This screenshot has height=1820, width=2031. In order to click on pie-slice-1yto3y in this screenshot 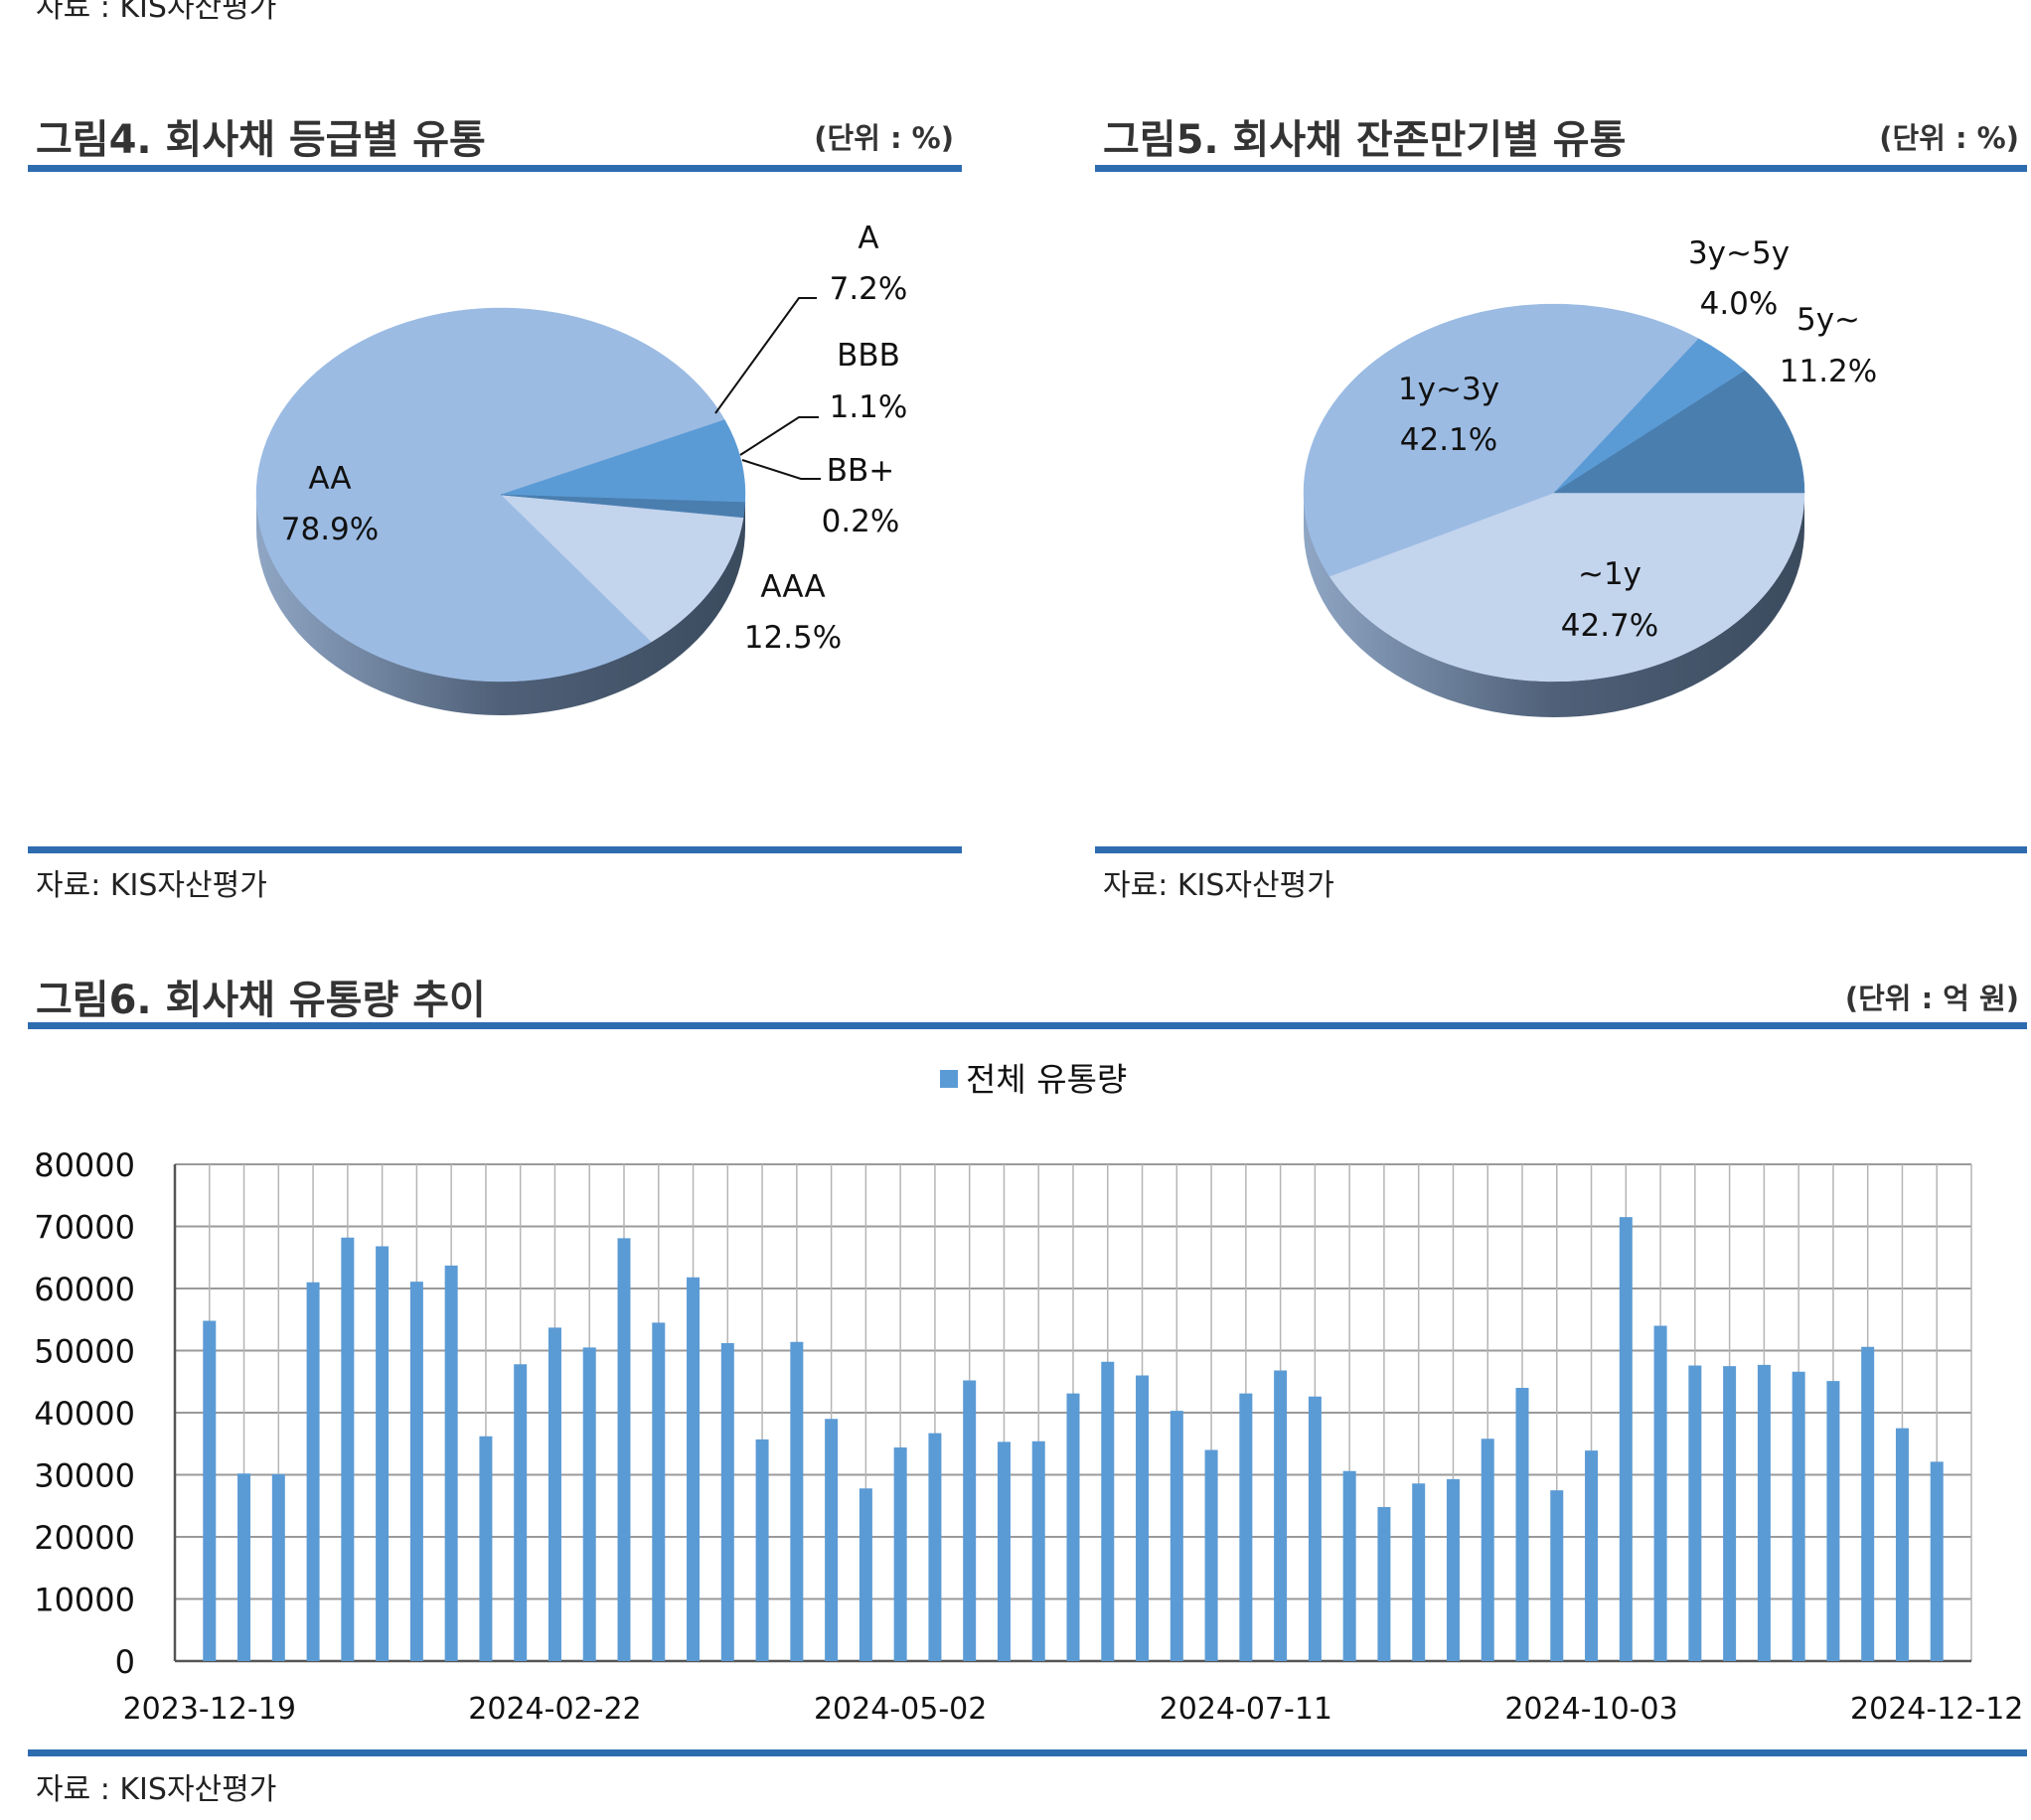, I will do `click(1501, 440)`.